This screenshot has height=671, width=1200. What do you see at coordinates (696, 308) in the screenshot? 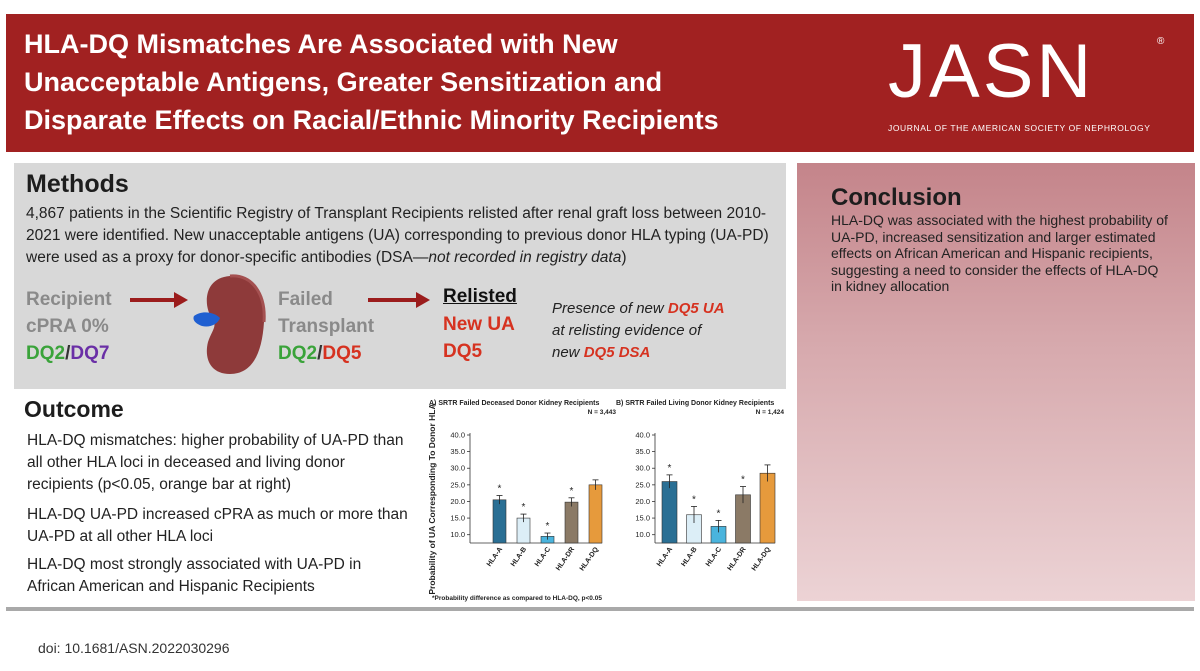
I see `evidence-text-dq5-ua: DQ5 UA` at bounding box center [696, 308].